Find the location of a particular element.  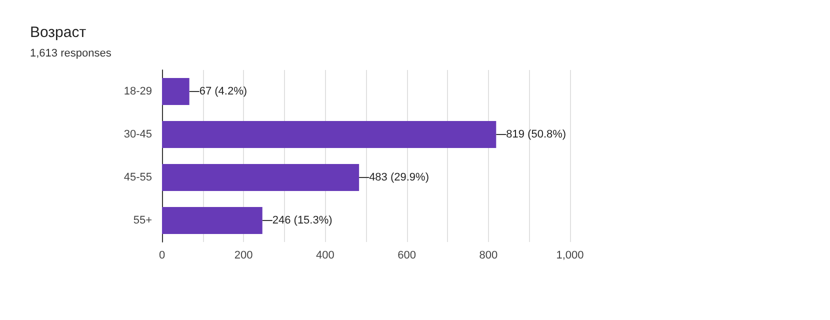

x-tick-label: 0 is located at coordinates (162, 256).